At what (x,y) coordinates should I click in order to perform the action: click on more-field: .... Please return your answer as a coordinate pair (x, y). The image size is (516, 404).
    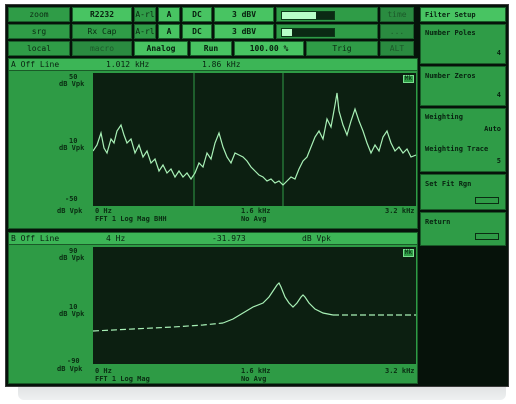
    Looking at the image, I should click on (397, 31).